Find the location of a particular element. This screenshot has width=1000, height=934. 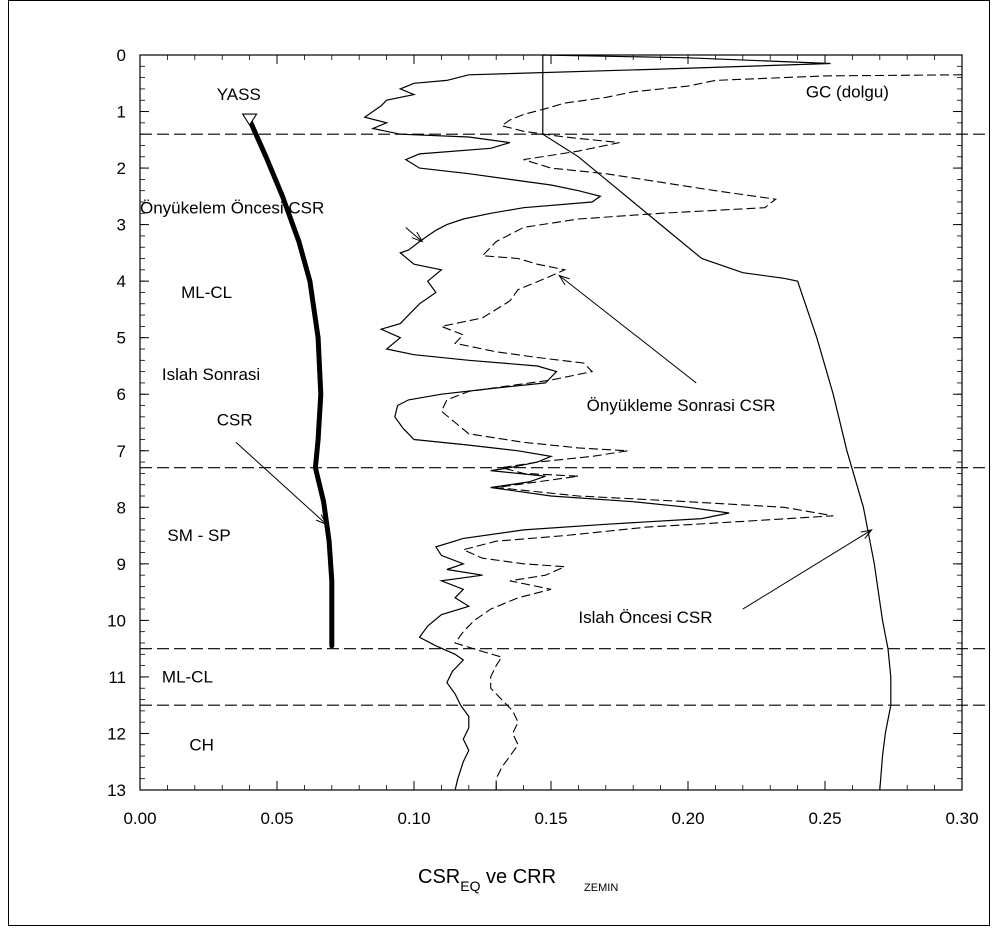

y-tick-label: 5 is located at coordinates (121, 338).